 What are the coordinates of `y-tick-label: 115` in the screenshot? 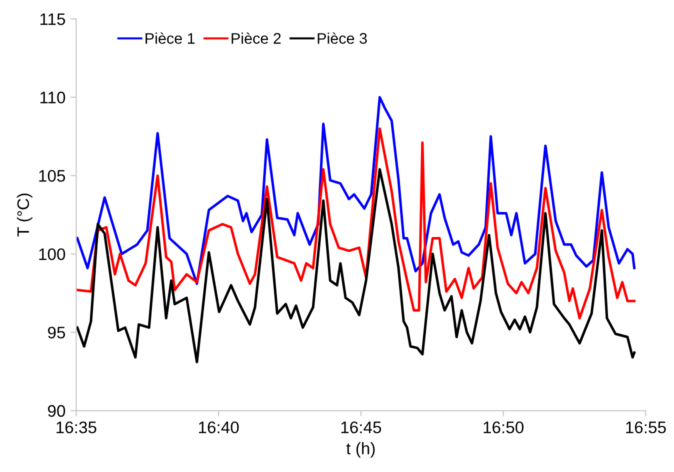 It's located at (53, 19).